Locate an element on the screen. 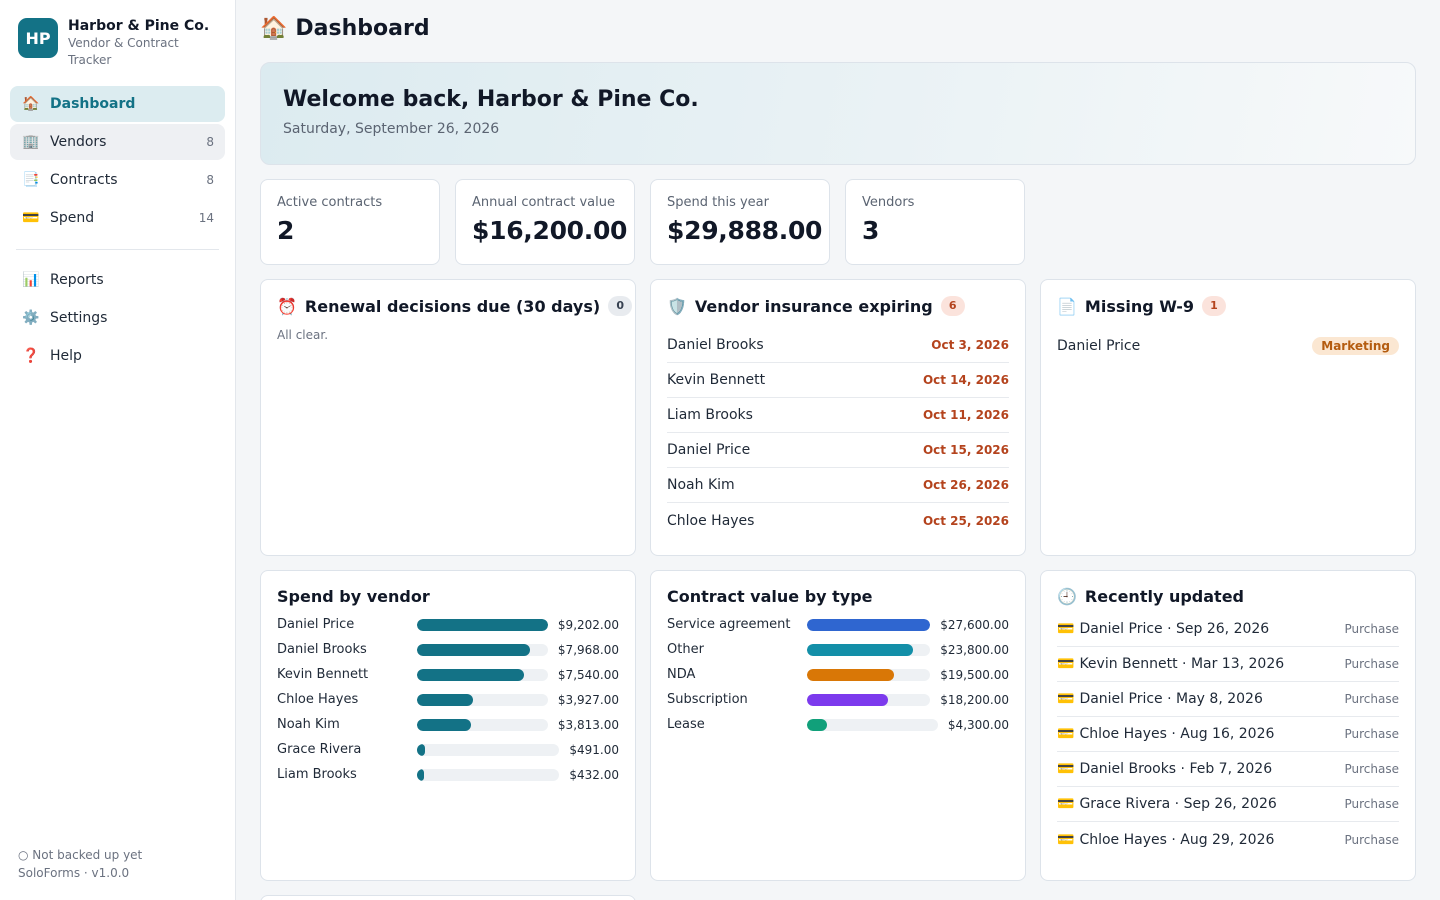 The image size is (1440, 900). list-item: Liam Brooks Oct 11, 2026 is located at coordinates (838, 415).